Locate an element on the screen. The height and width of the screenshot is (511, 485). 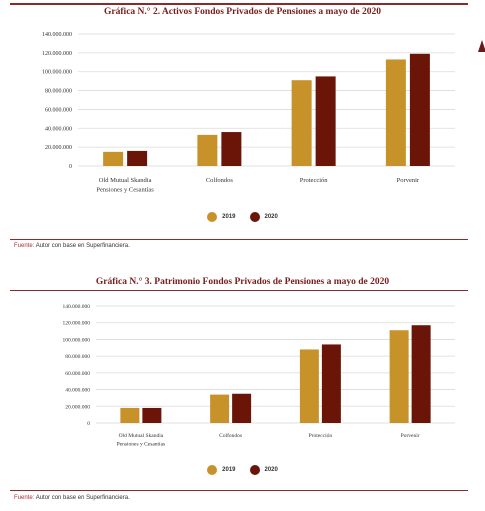
chart2-source-text: Autor con base en Superfinanciera. is located at coordinates (82, 498).